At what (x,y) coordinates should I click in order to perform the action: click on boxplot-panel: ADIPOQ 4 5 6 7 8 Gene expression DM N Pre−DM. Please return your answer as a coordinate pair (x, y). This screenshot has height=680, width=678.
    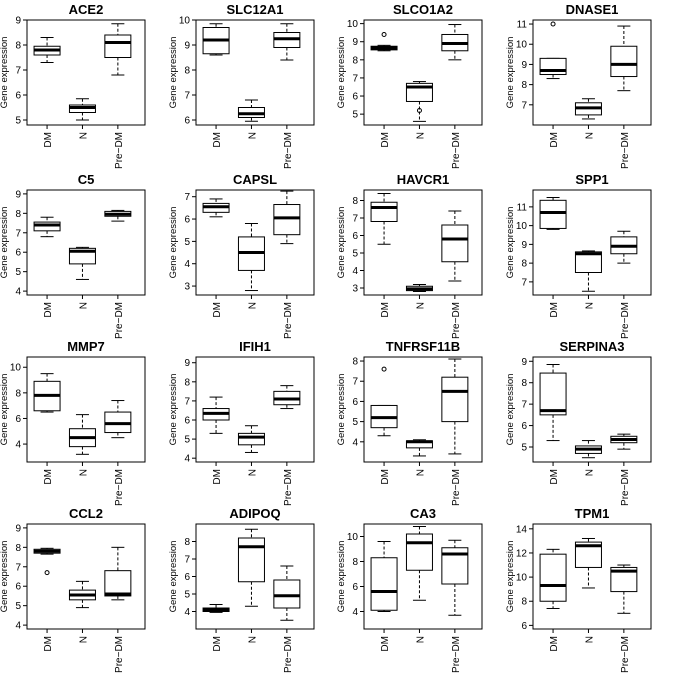
    Looking at the image, I should click on (241, 589).